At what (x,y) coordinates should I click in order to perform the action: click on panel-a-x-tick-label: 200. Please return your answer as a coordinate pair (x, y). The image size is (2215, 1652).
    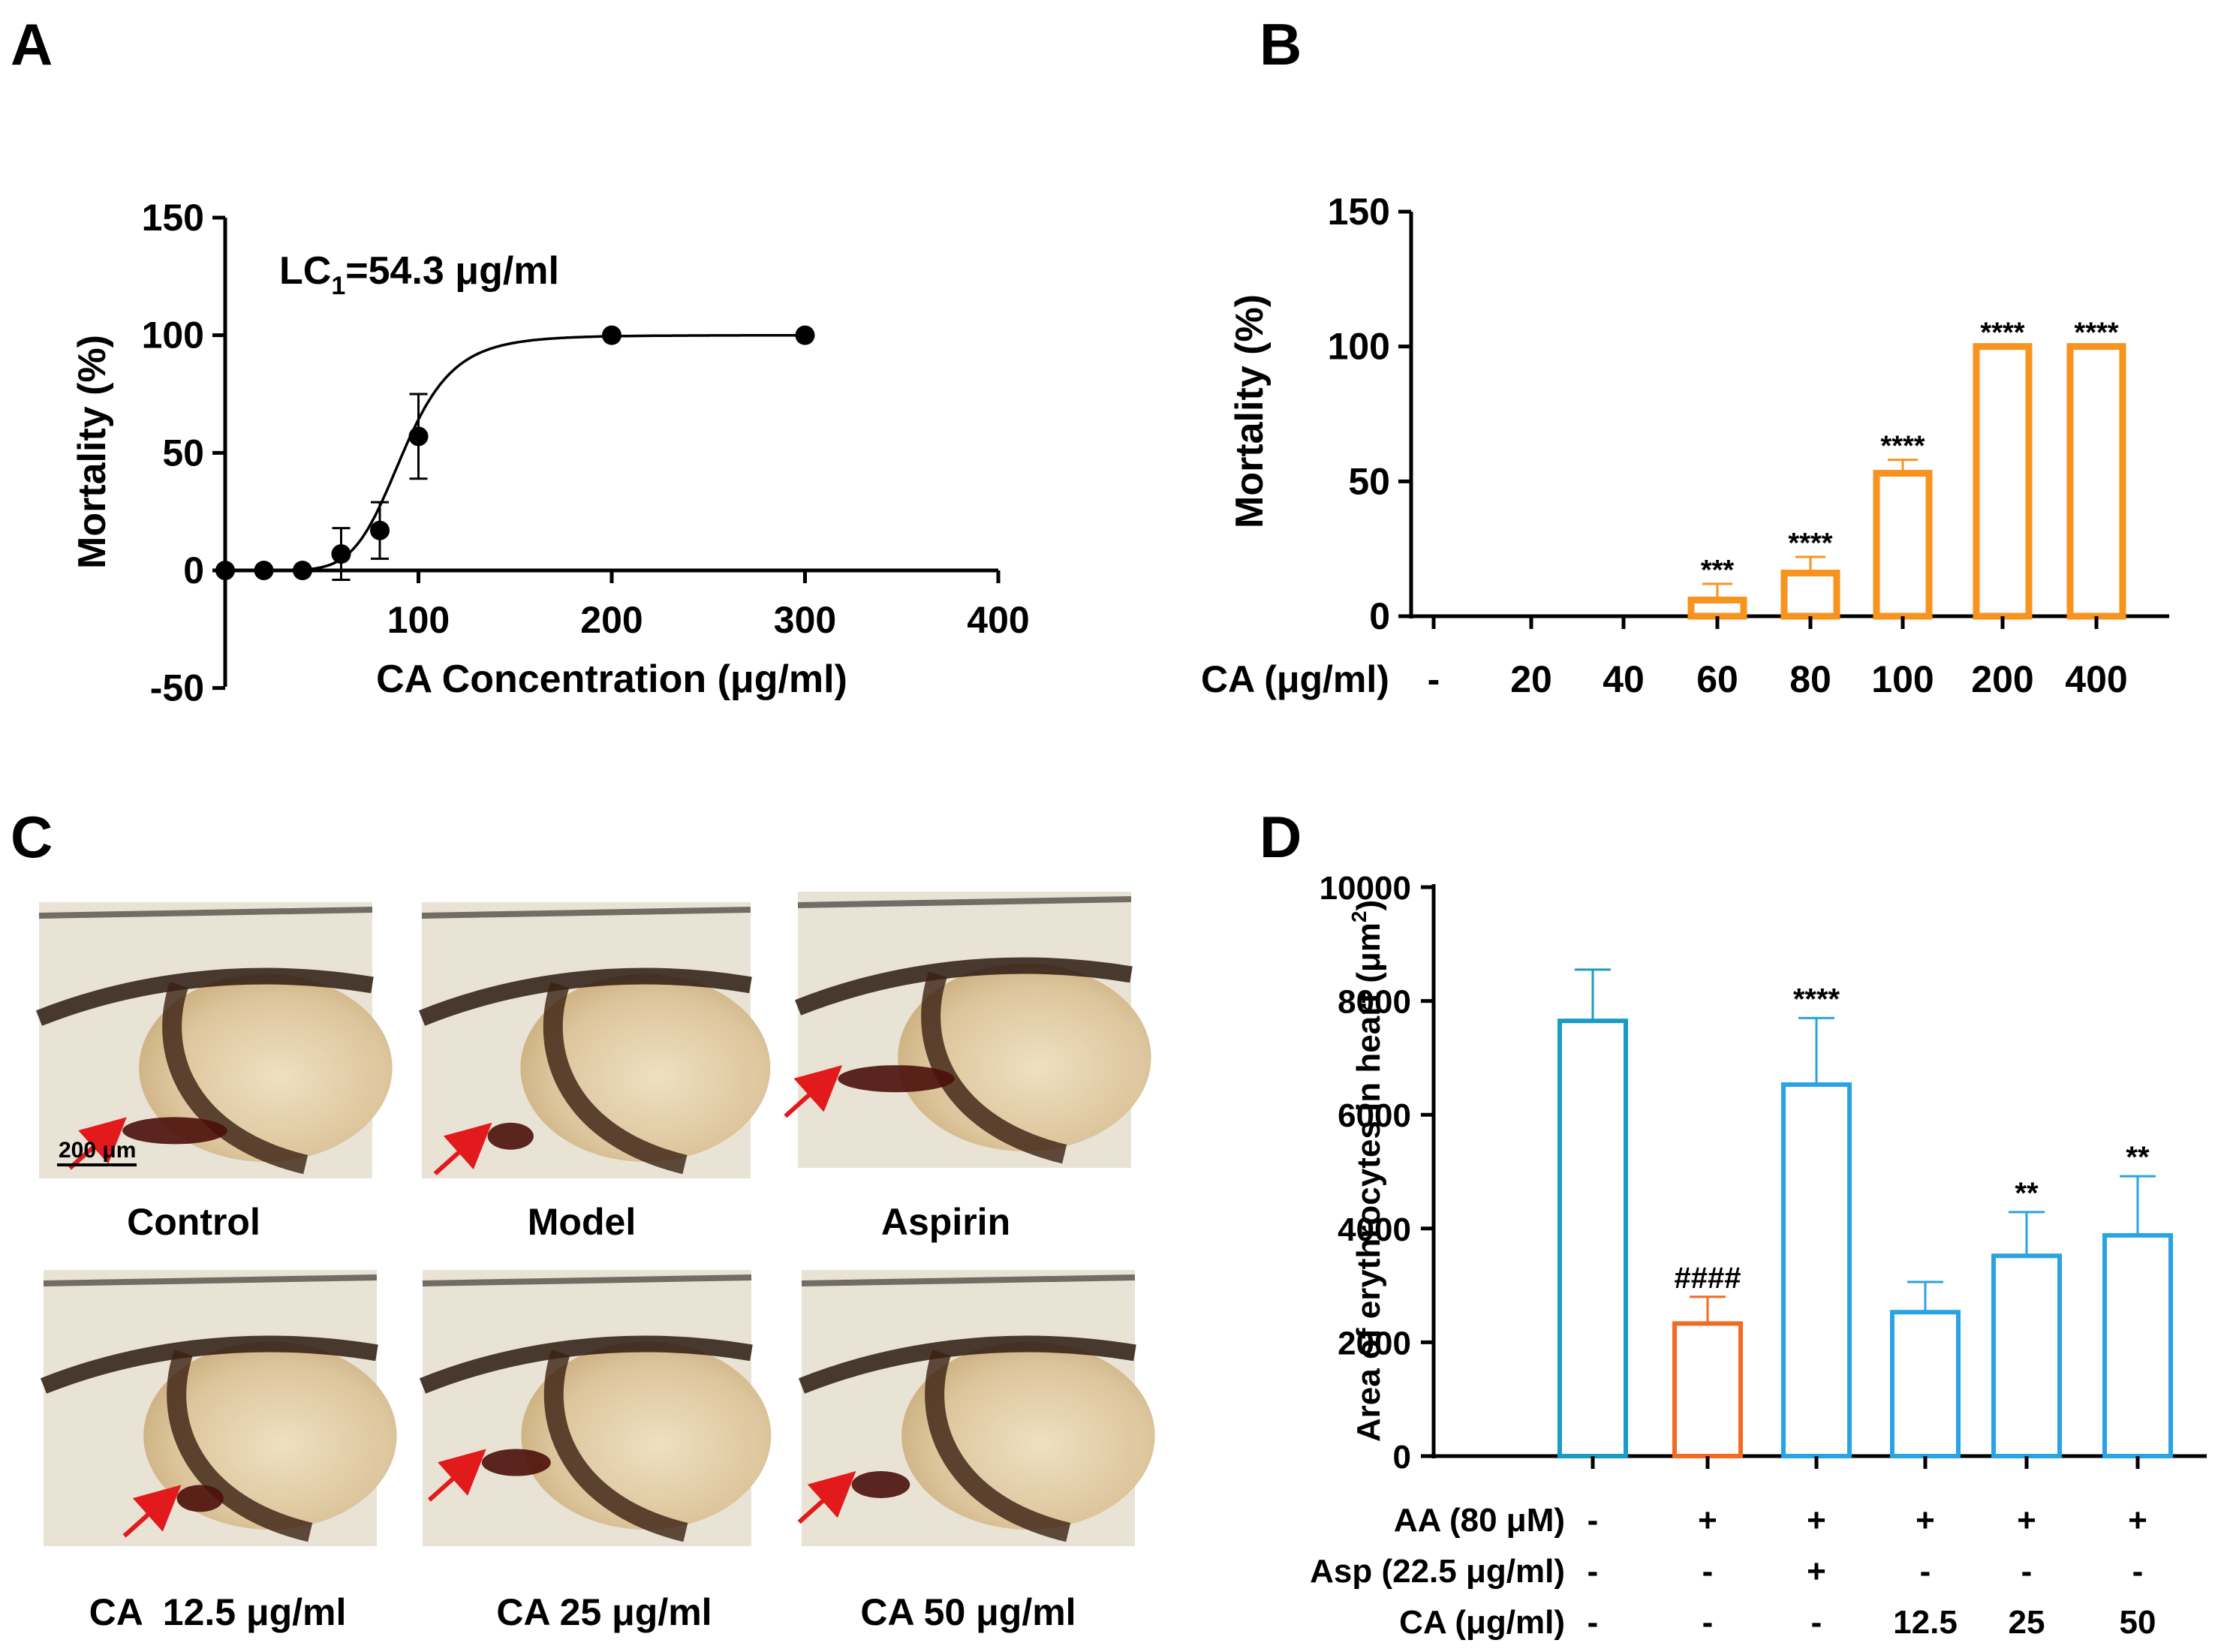
    Looking at the image, I should click on (611, 620).